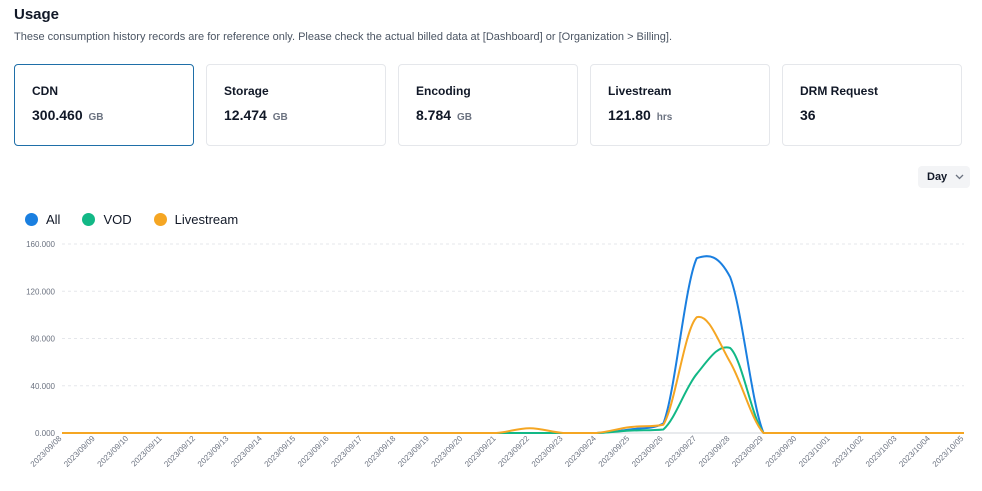 The width and height of the screenshot is (982, 491). Describe the element at coordinates (848, 451) in the screenshot. I see `x-tick-label: 2023/10/02` at that location.